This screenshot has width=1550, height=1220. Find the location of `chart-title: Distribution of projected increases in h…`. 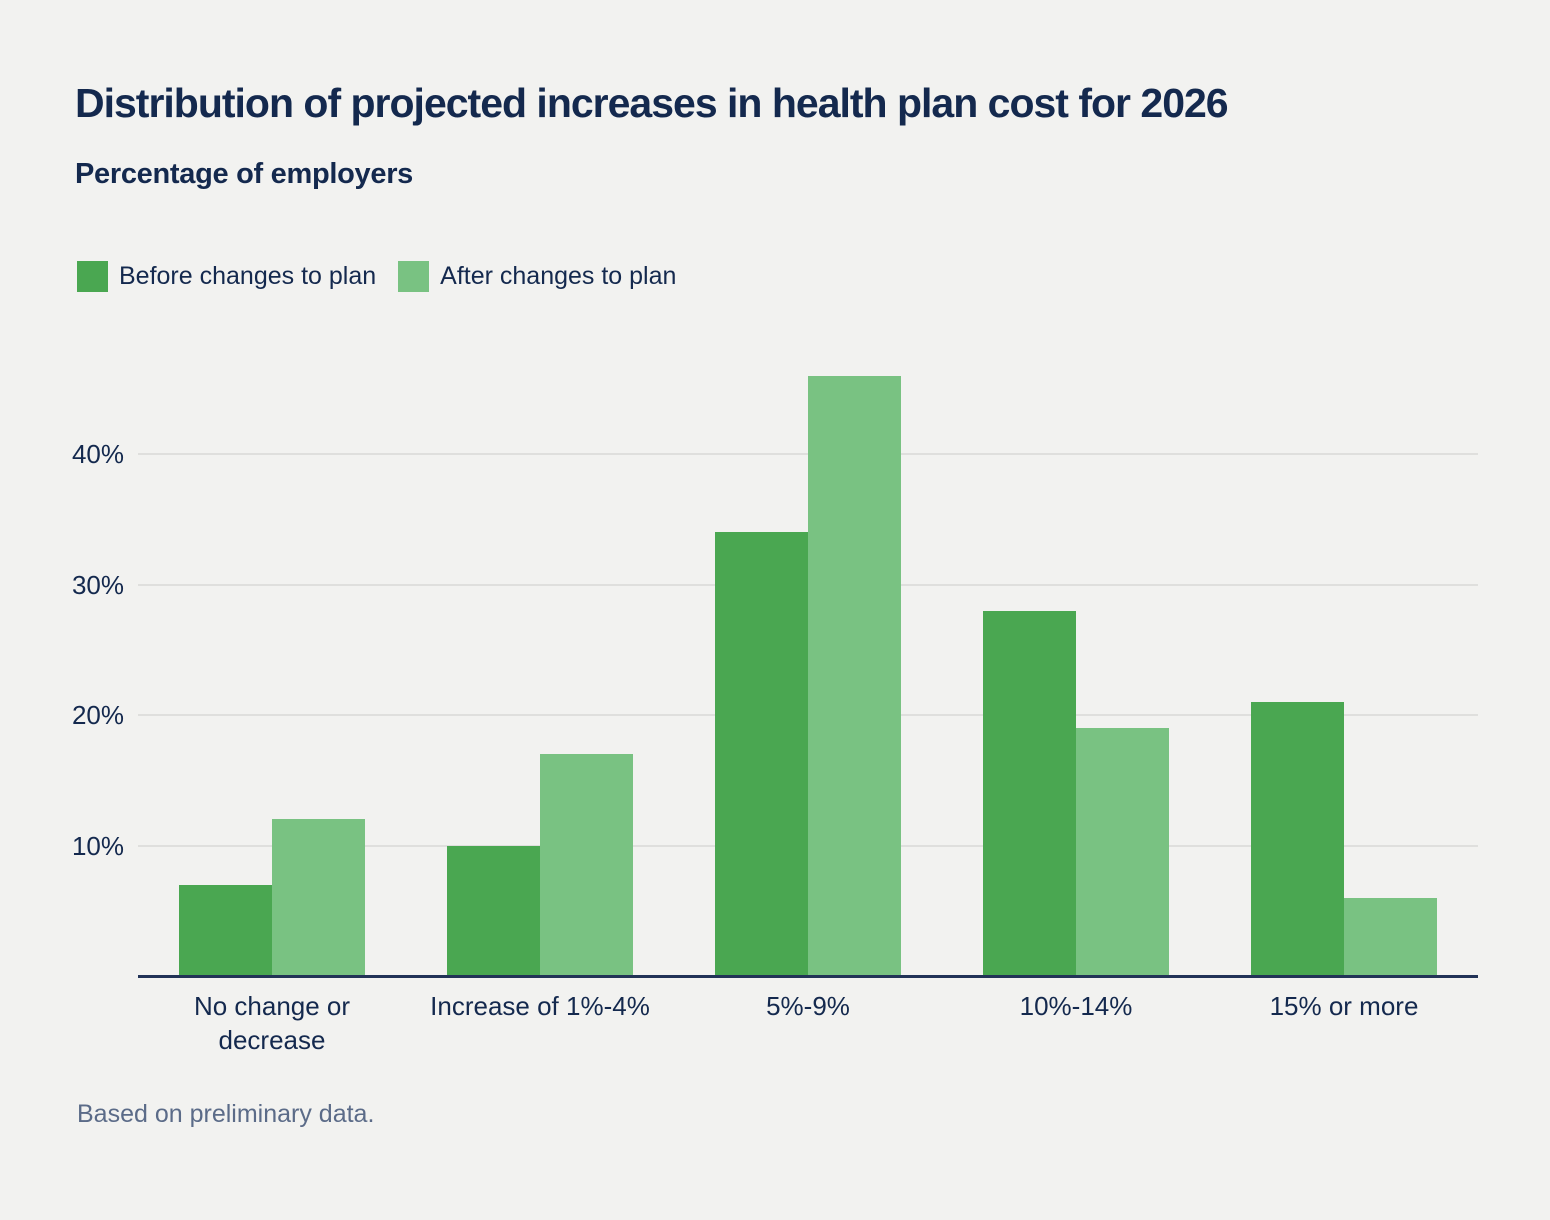

chart-title: Distribution of projected increases in h… is located at coordinates (652, 103).